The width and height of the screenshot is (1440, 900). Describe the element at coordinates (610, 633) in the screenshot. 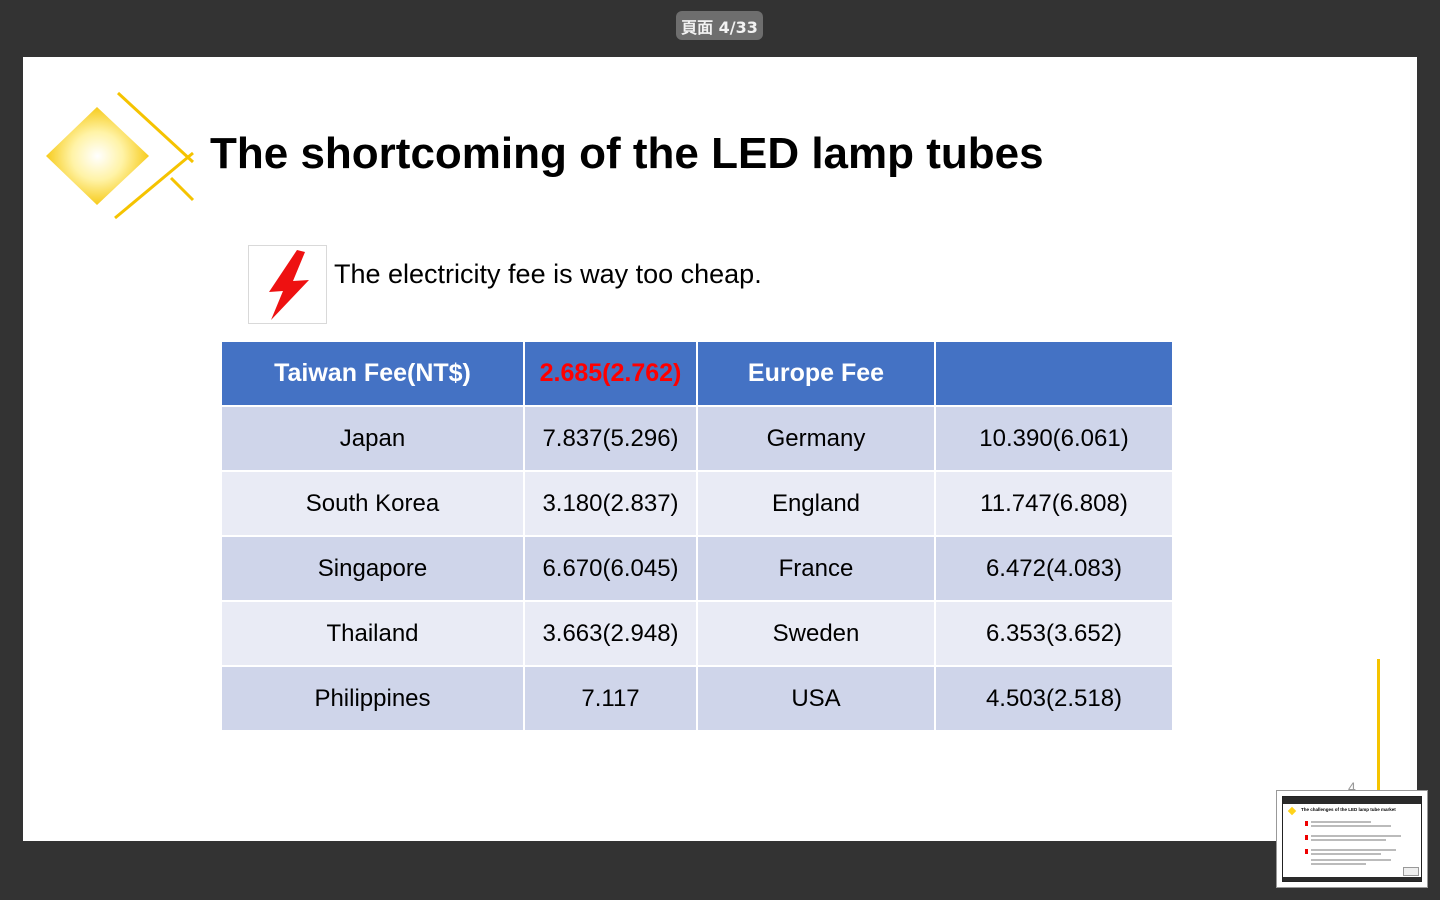

I see `table-cell: 3.663(2.948)` at that location.